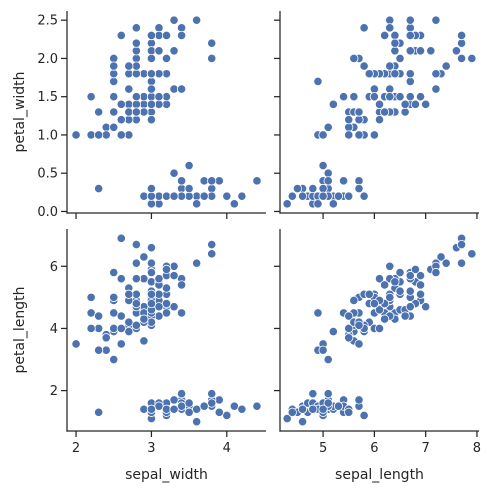 This screenshot has width=493, height=493. Describe the element at coordinates (47, 59) in the screenshot. I see `y-tick-label: 2.0` at that location.